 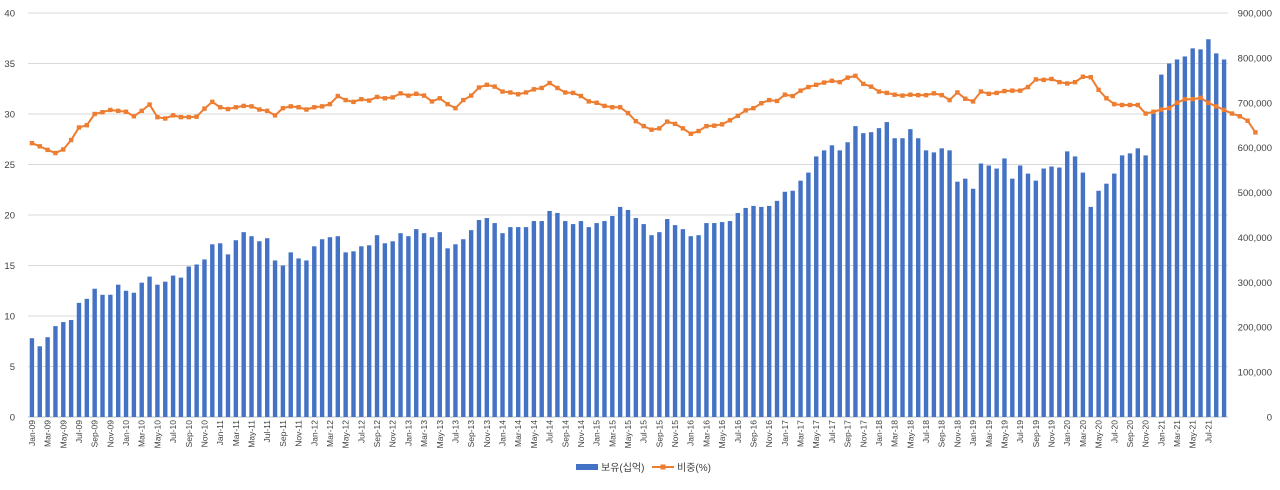 What do you see at coordinates (691, 433) in the screenshot?
I see `x-tick-label: Jan-16` at bounding box center [691, 433].